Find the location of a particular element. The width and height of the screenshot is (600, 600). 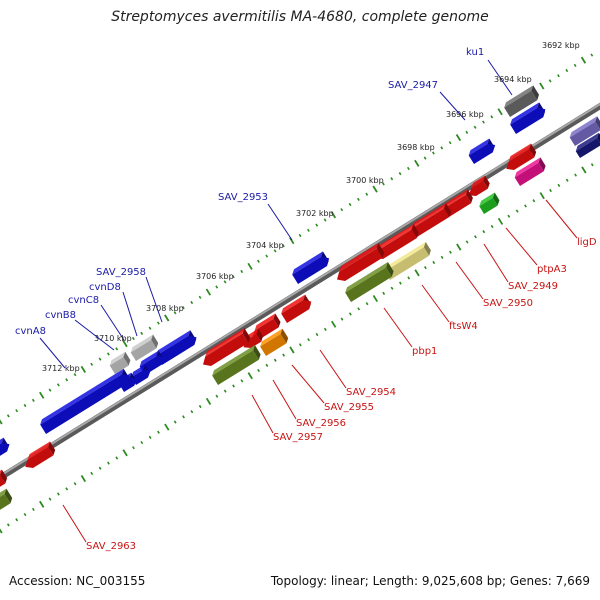

gene-label-SAV_2958: SAV_2958 is located at coordinates (121, 272).